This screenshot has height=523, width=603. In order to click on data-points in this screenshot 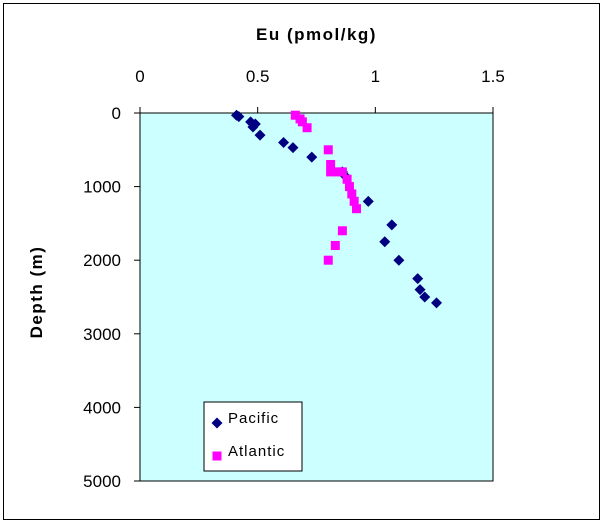, I will do `click(336, 209)`.